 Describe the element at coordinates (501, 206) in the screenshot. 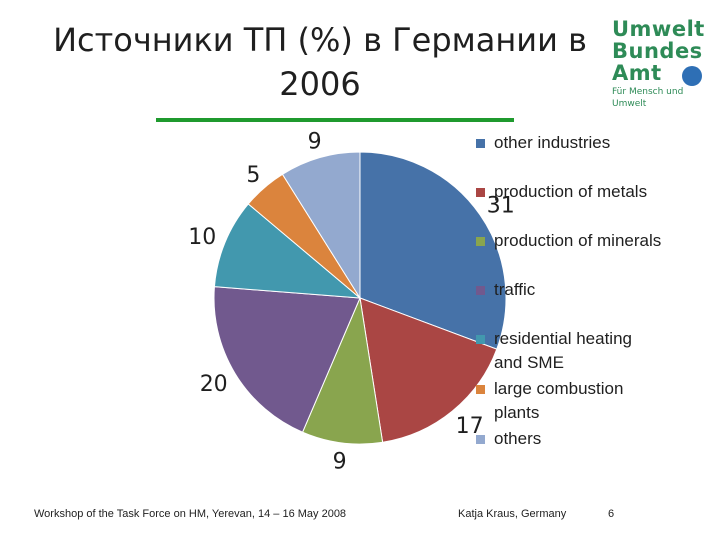

I see `data-label-0: 31` at that location.